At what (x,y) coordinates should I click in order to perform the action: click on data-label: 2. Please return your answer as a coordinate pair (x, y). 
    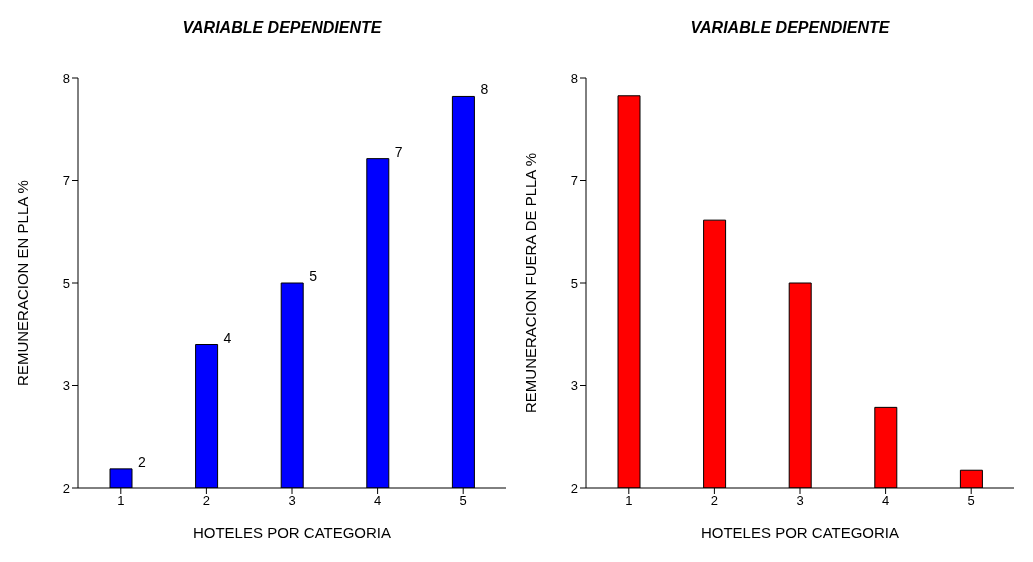
    Looking at the image, I should click on (142, 461).